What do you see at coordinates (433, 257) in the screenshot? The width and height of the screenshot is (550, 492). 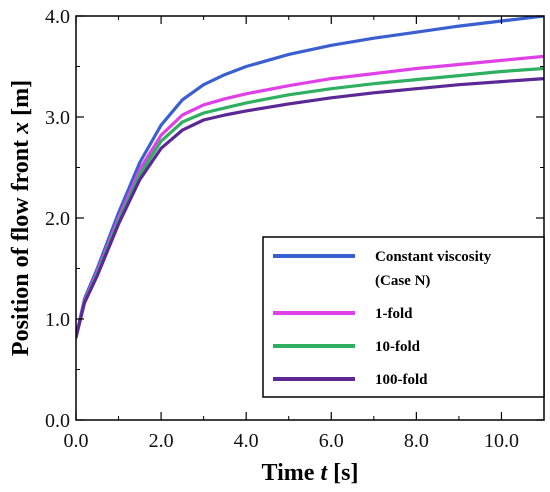 I see `legend-label-1: Constant viscosity` at bounding box center [433, 257].